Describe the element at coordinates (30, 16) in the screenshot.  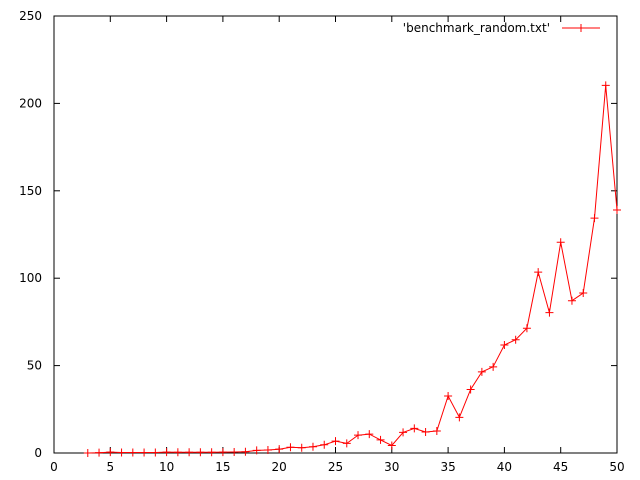
I see `y-tick-label: 250` at that location.